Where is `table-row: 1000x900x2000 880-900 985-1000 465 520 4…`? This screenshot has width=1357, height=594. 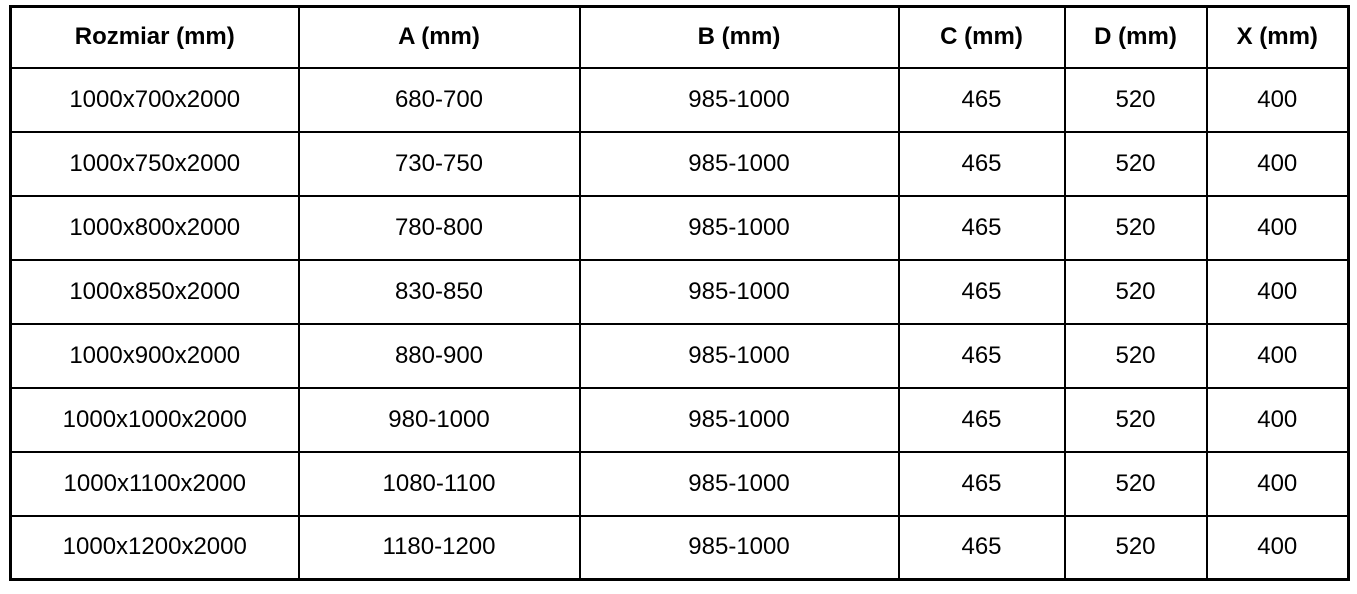 table-row: 1000x900x2000 880-900 985-1000 465 520 4… is located at coordinates (679, 355).